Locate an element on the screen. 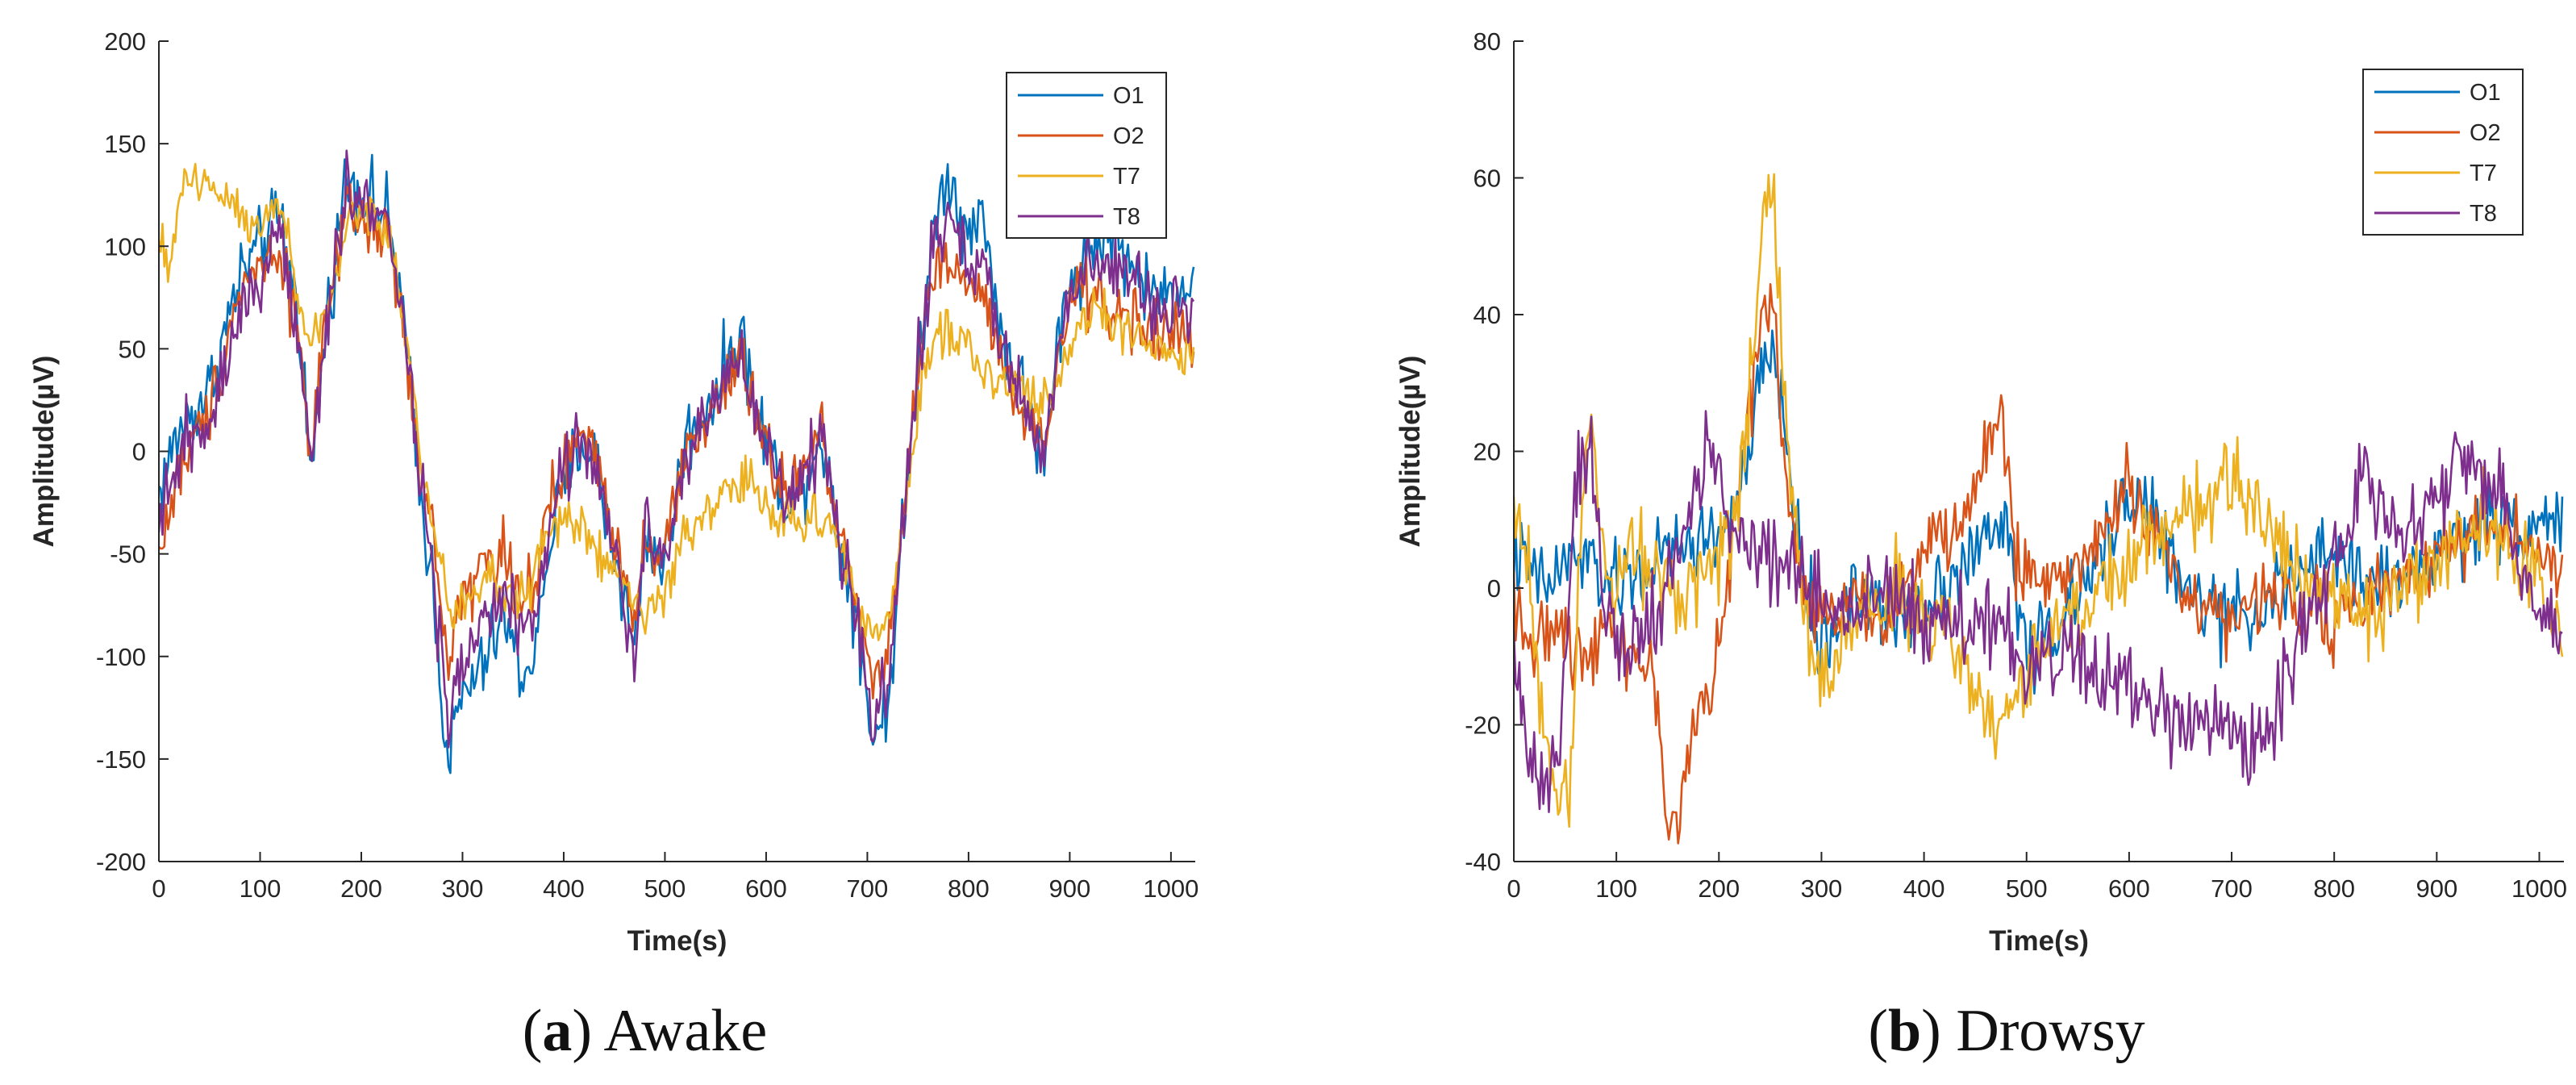 This screenshot has width=2576, height=1085. caption-letter: a is located at coordinates (557, 1031).